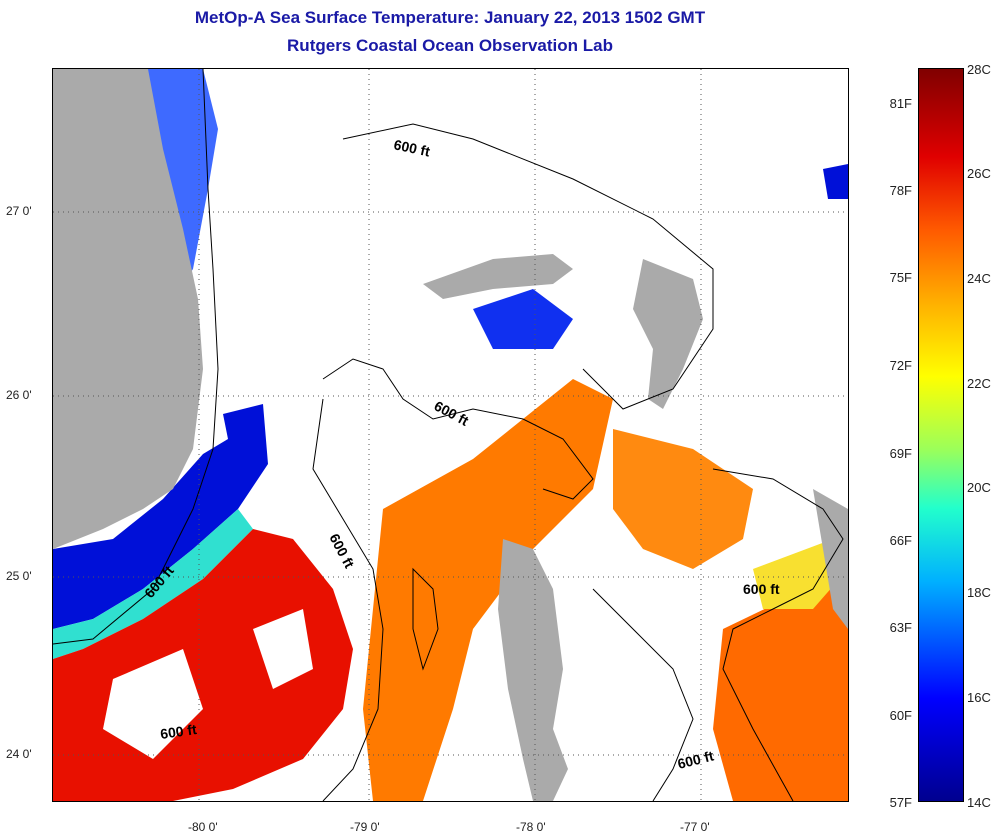 The height and width of the screenshot is (840, 1000). What do you see at coordinates (941, 435) in the screenshot?
I see `temperature-colorbar` at bounding box center [941, 435].